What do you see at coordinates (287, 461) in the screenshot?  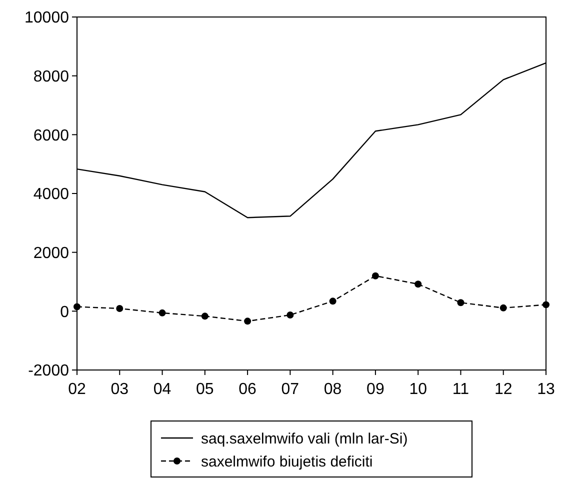 I see `legend-label: saxelmwifo biujetis deficiti` at bounding box center [287, 461].